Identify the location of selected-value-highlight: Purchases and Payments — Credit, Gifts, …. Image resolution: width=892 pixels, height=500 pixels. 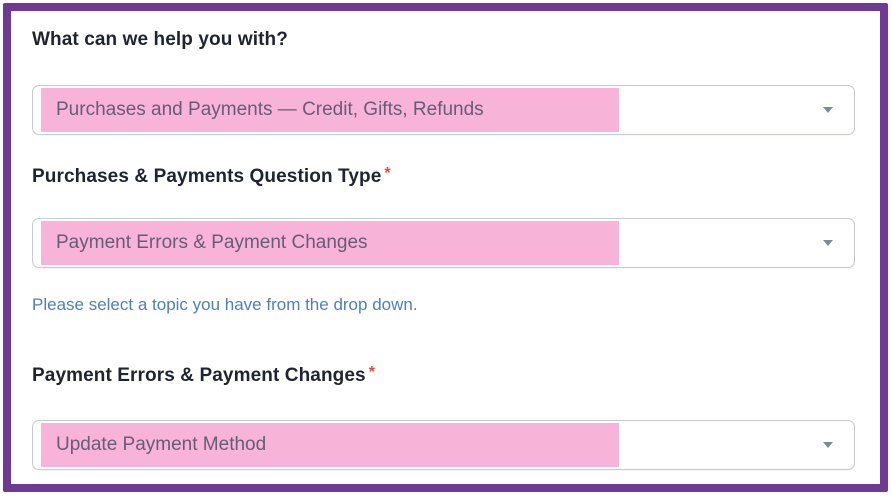
(330, 110).